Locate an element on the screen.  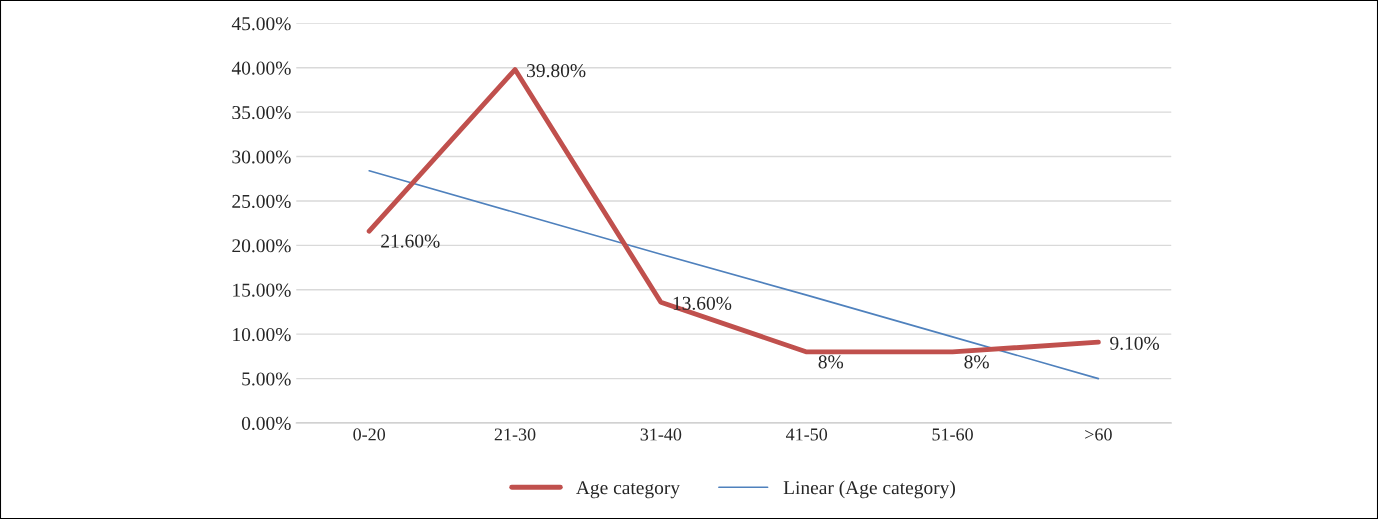
x-tick-label: 31-40 is located at coordinates (661, 434).